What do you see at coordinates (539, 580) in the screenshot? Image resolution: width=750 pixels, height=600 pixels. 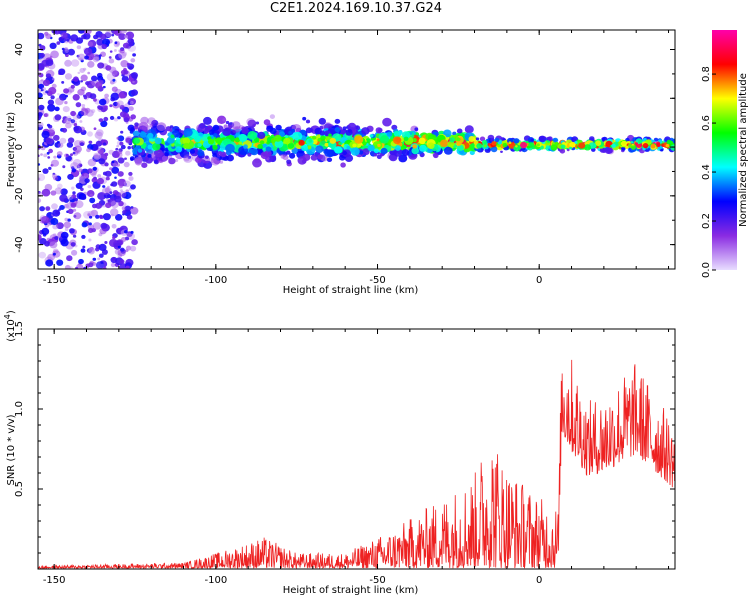 I see `x-tick-label: 0` at bounding box center [539, 580].